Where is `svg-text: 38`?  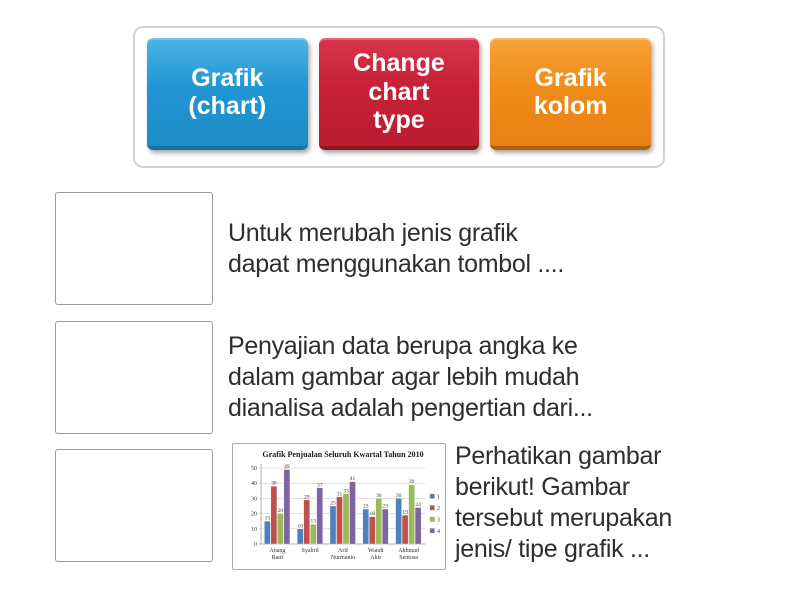
svg-text: 38 is located at coordinates (274, 484).